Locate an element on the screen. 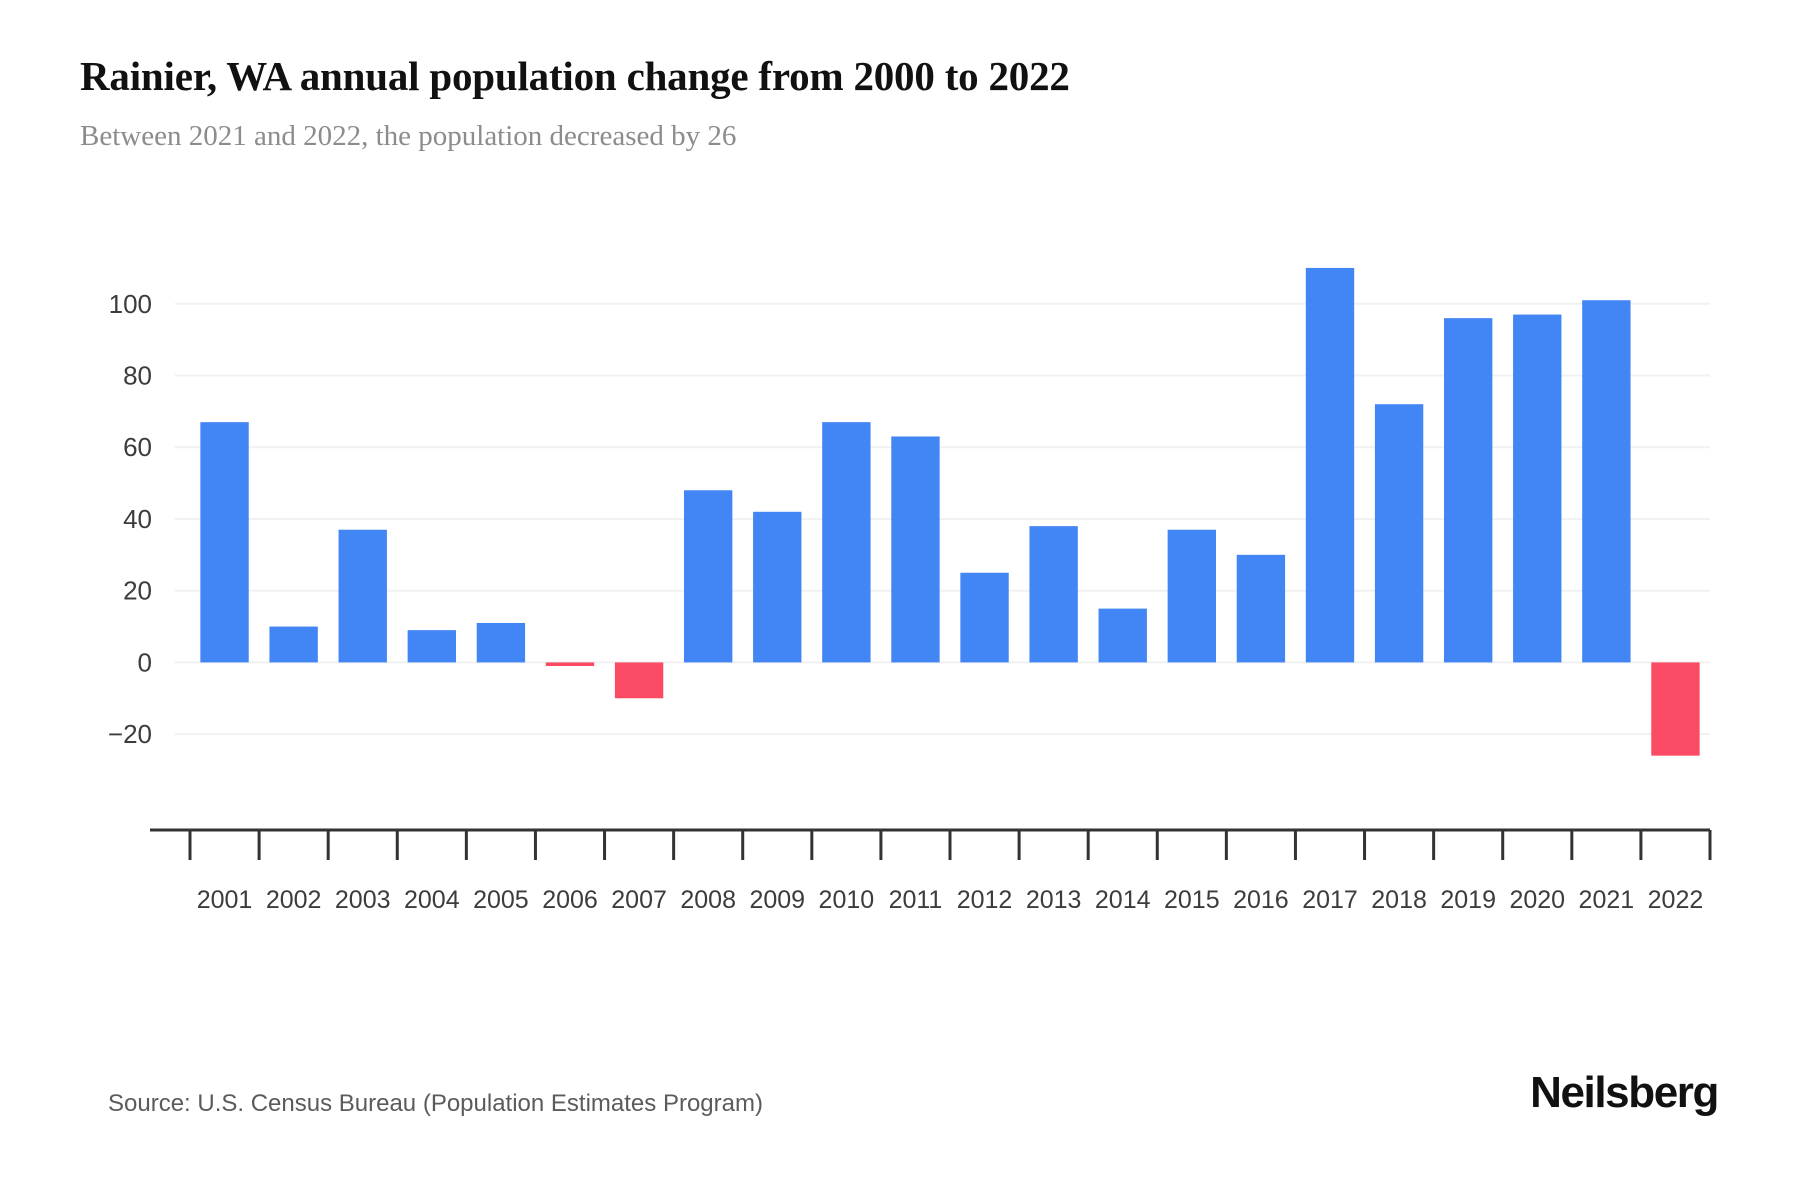  x-axis-tick-label: 2010 is located at coordinates (847, 900).